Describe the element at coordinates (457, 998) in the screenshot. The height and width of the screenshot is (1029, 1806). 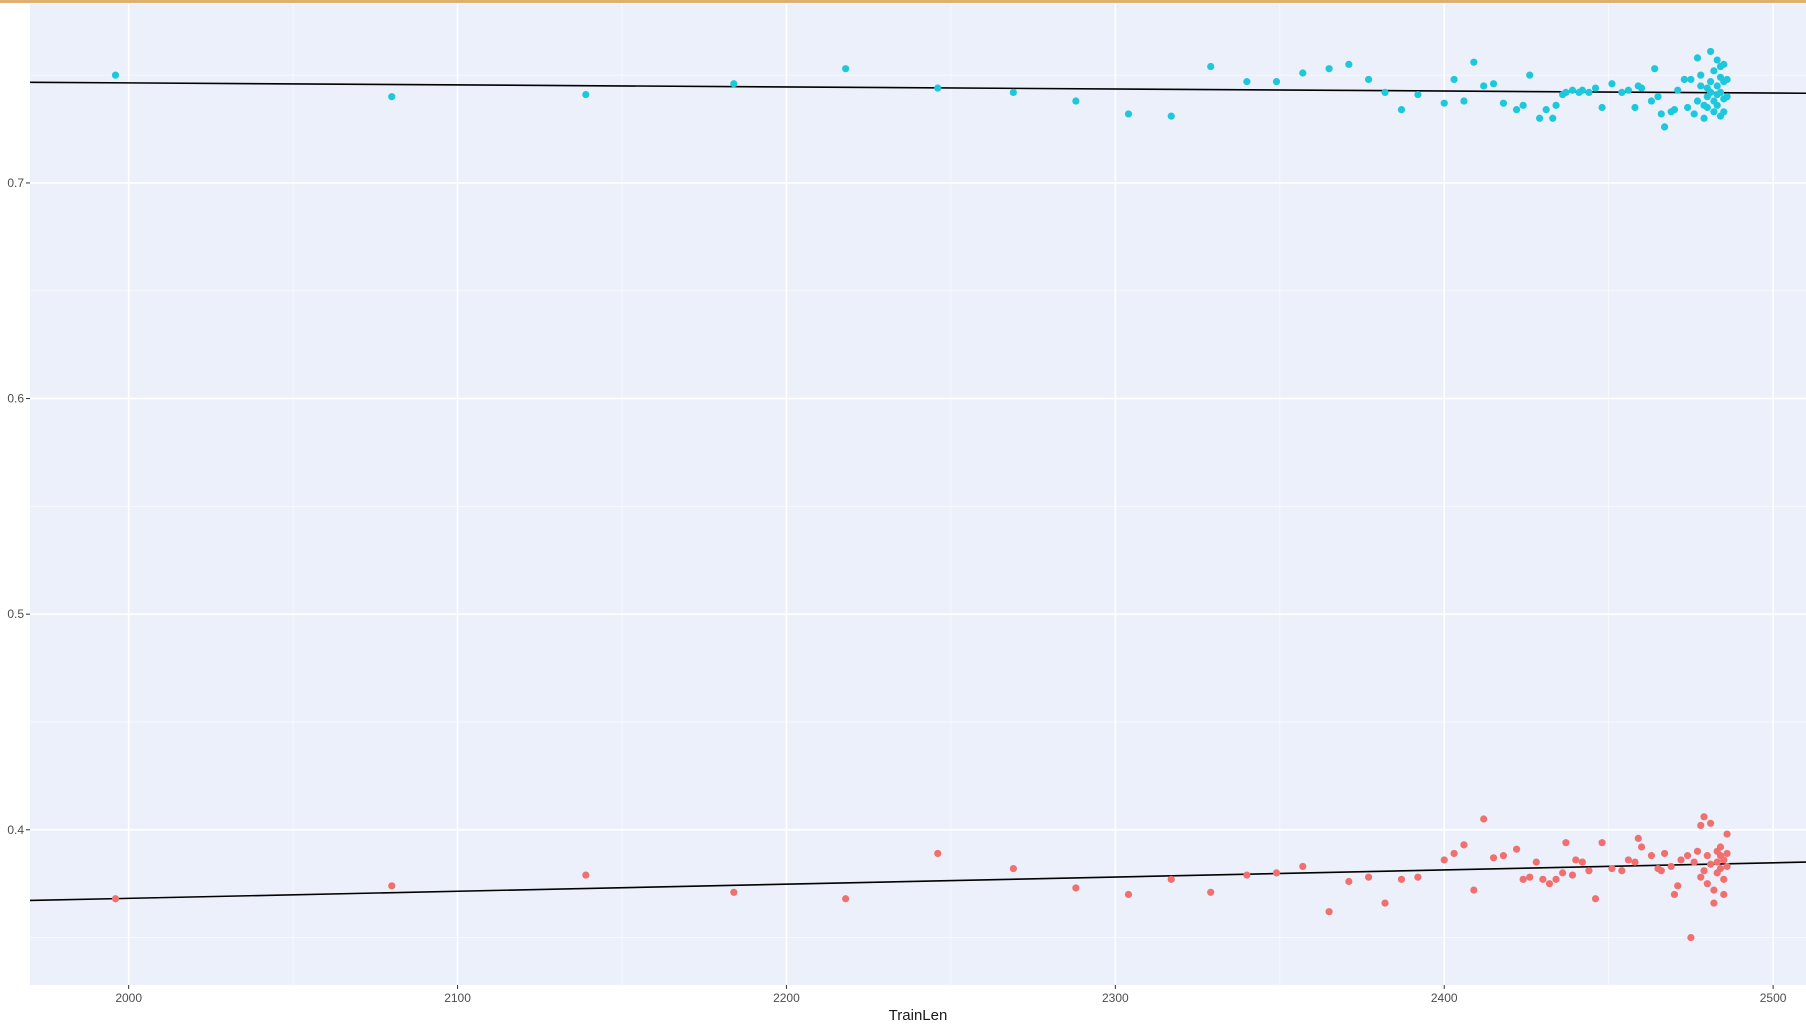
I see `x-tick-label: 2100` at that location.